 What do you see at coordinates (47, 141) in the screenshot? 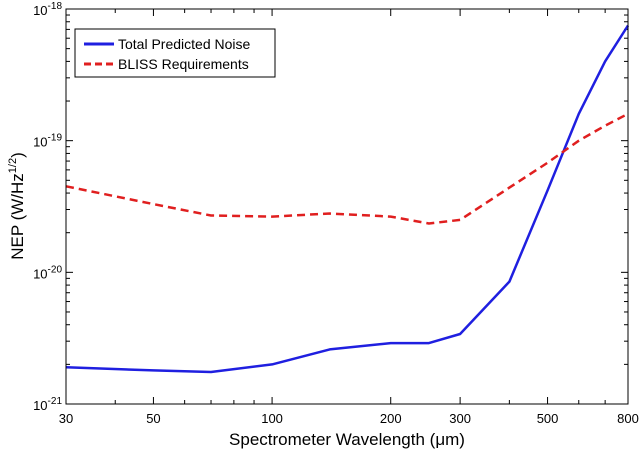
I see `y-tick-label: 10-19` at bounding box center [47, 141].